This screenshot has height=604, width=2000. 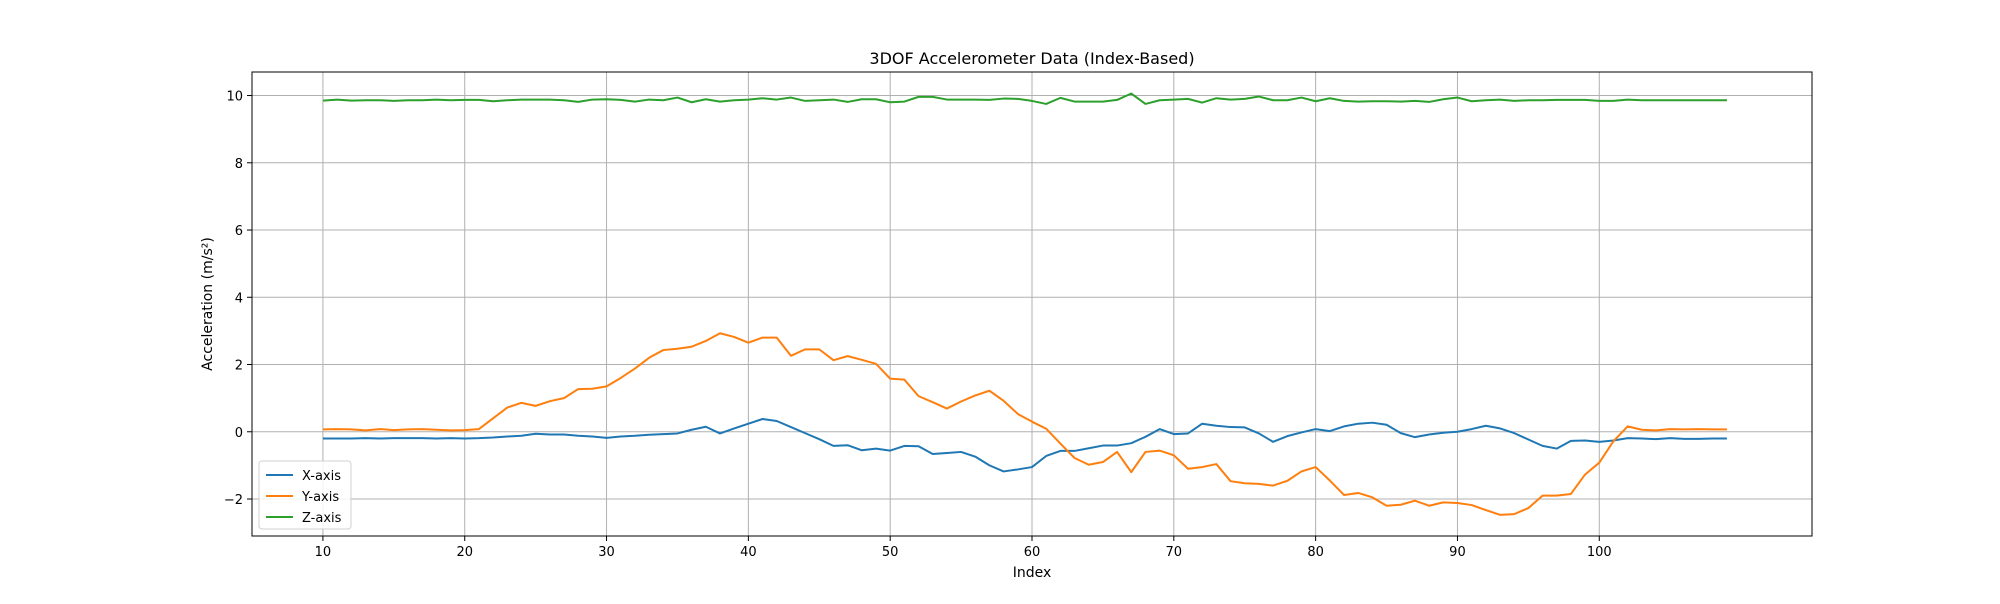 What do you see at coordinates (239, 298) in the screenshot?
I see `y-tick-label: 4` at bounding box center [239, 298].